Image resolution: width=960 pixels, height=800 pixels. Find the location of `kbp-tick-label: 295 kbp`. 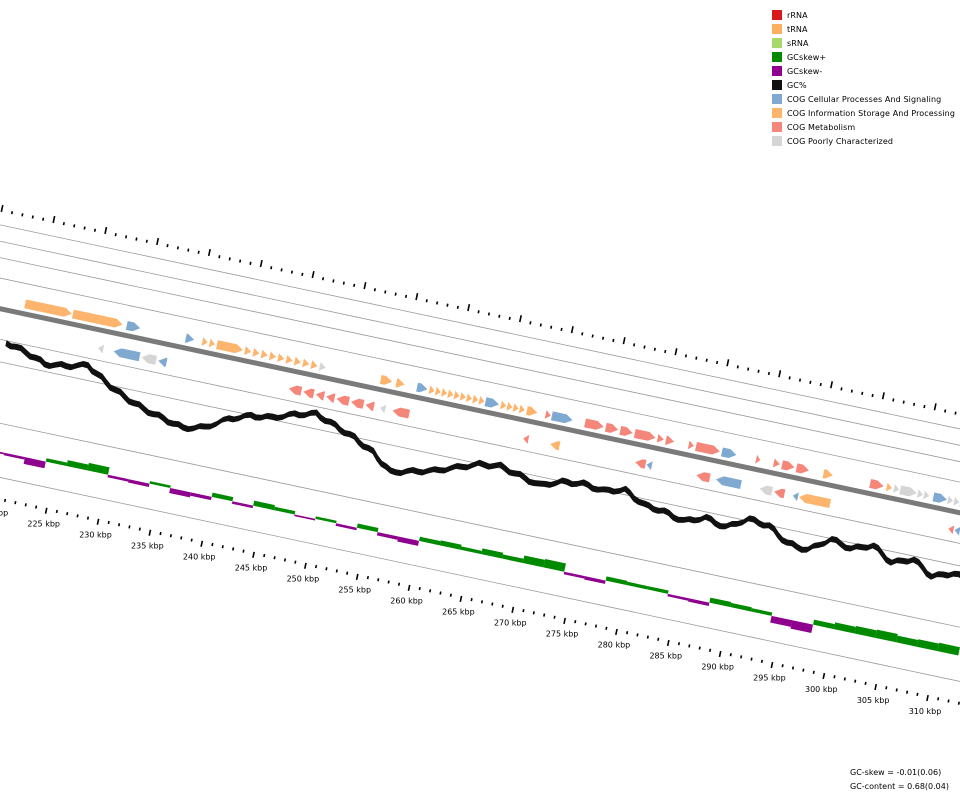

kbp-tick-label: 295 kbp is located at coordinates (769, 678).